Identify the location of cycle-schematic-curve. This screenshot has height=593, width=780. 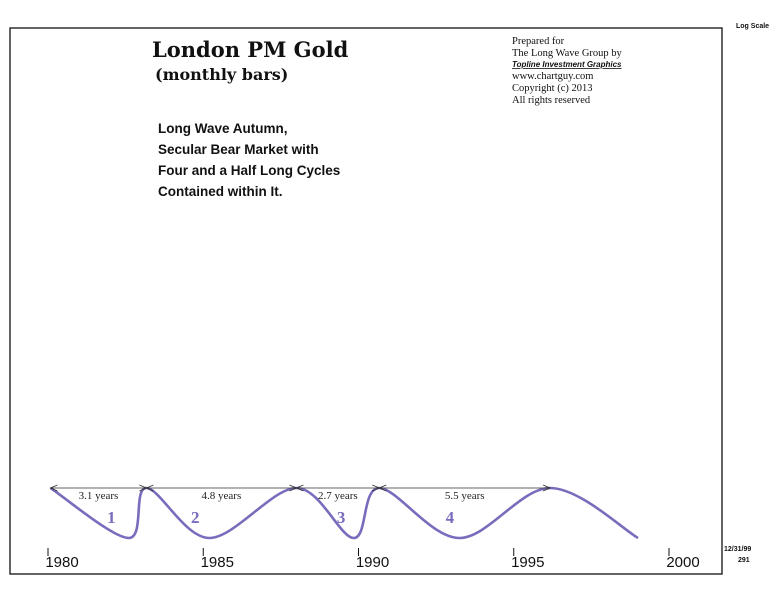
(344, 513).